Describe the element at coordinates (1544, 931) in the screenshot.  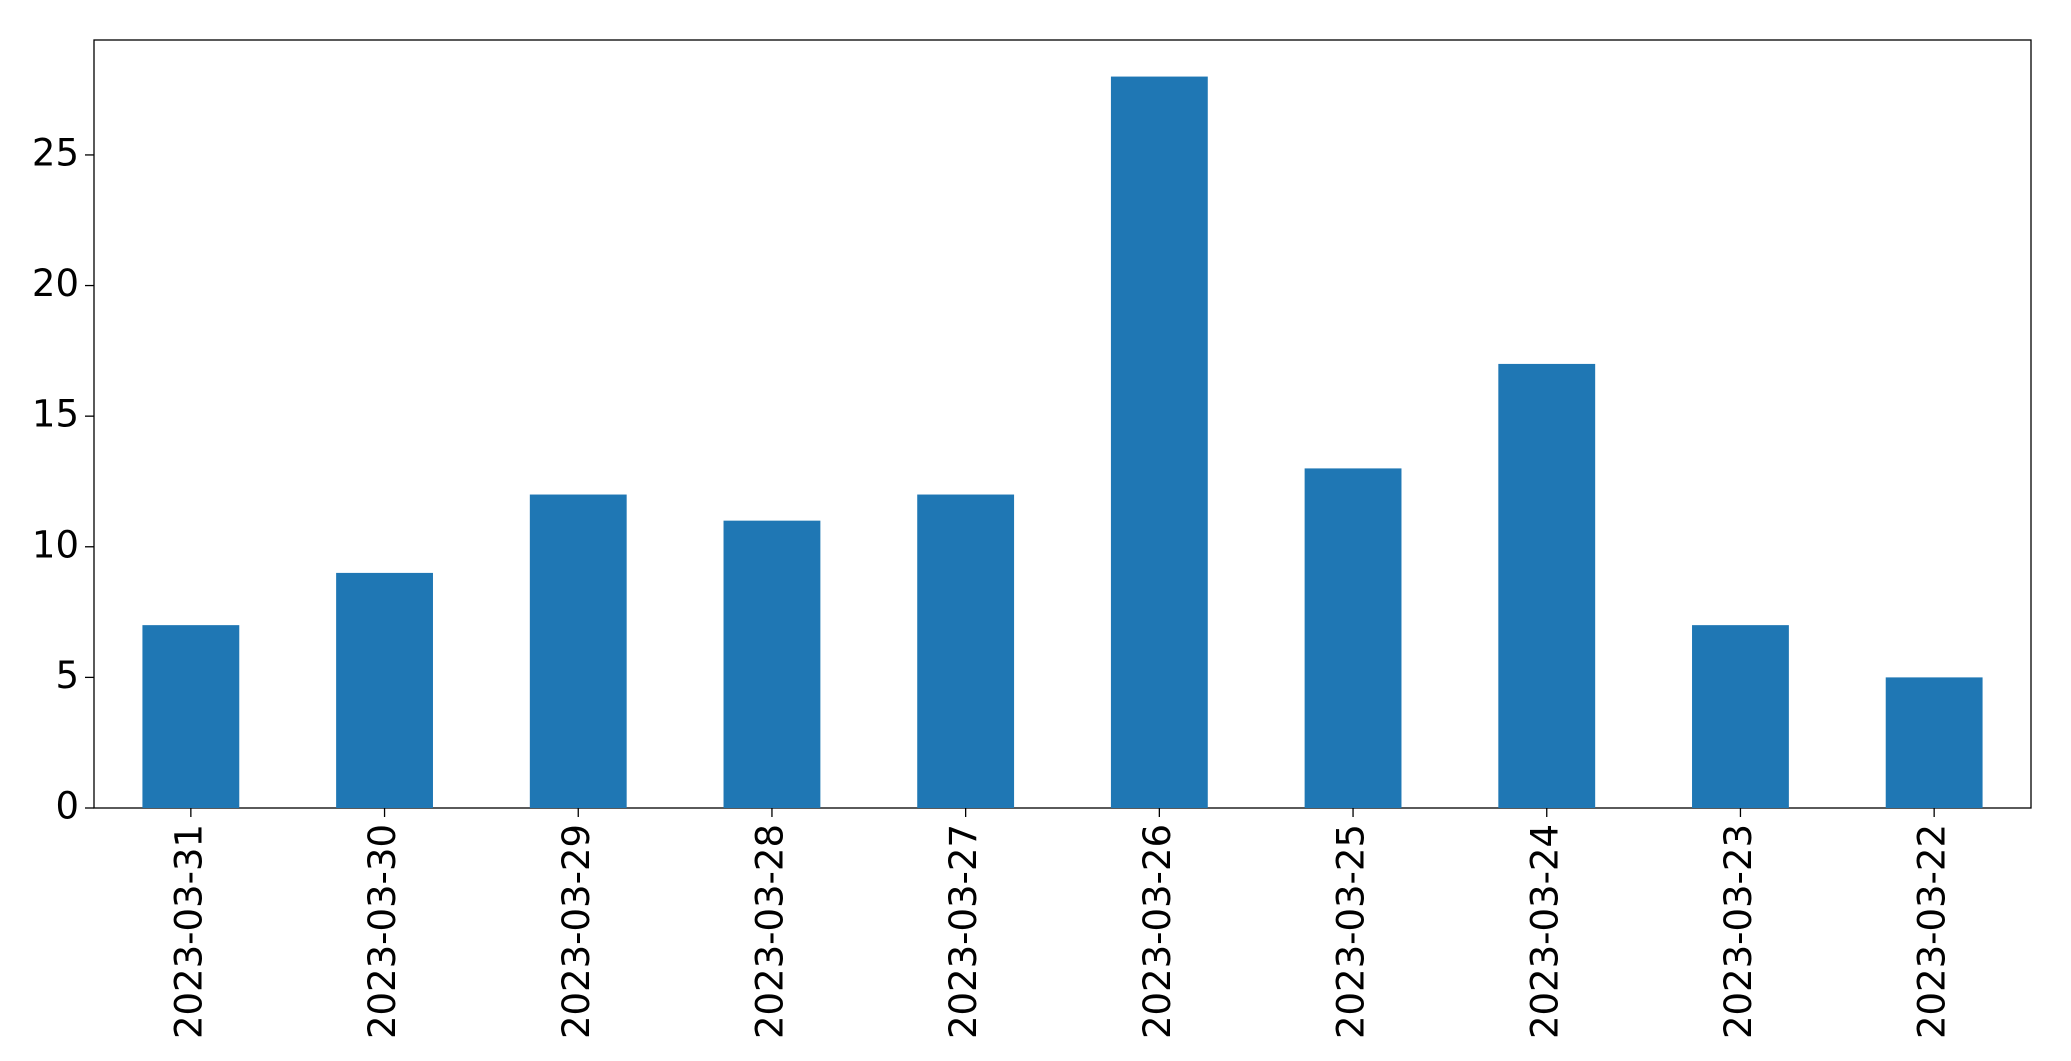
I see `x-tick-label: 2023-03-24` at that location.